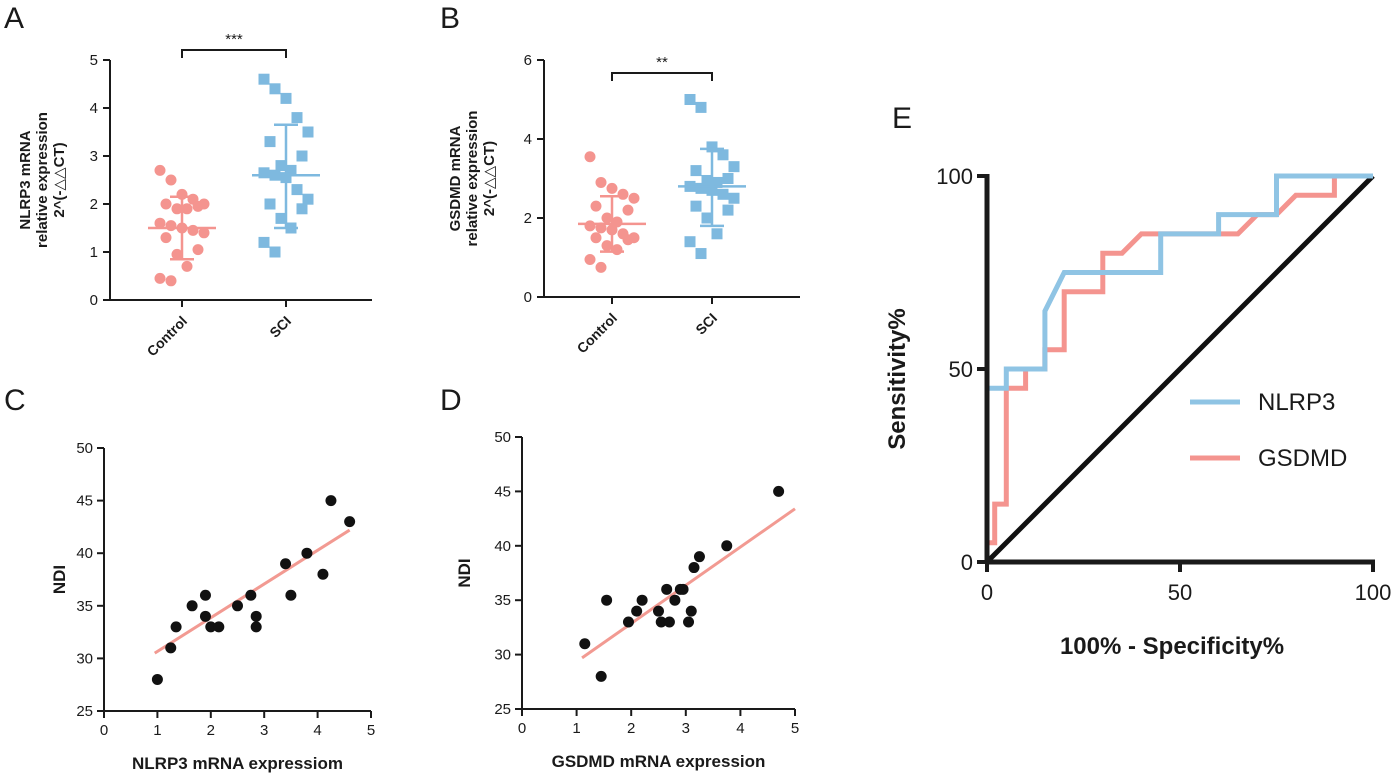  Describe the element at coordinates (522, 728) in the screenshot. I see `x-tick-label: 0` at that location.